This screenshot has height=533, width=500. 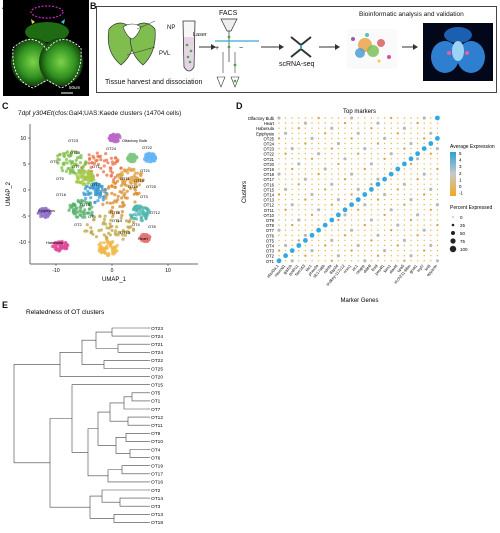 What do you see at coordinates (118, 412) in the screenshot?
I see `dendrogram-branch` at bounding box center [118, 412].